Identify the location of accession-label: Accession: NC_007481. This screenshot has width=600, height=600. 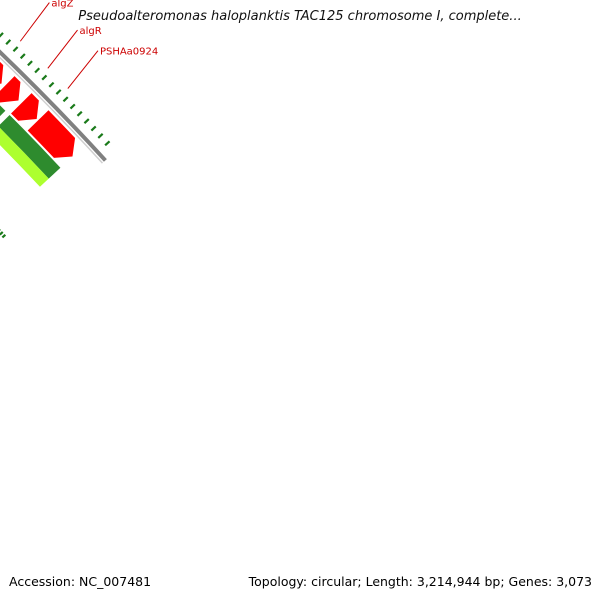
(80, 581).